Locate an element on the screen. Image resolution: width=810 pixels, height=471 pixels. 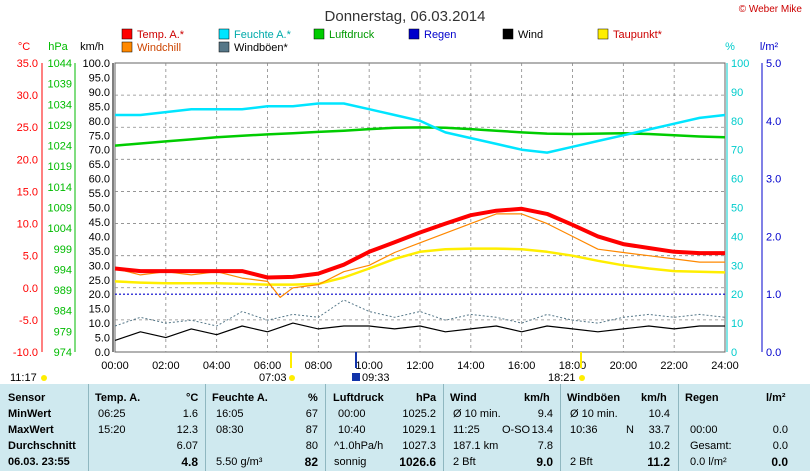
y-tick-label: 989 is located at coordinates (63, 291).